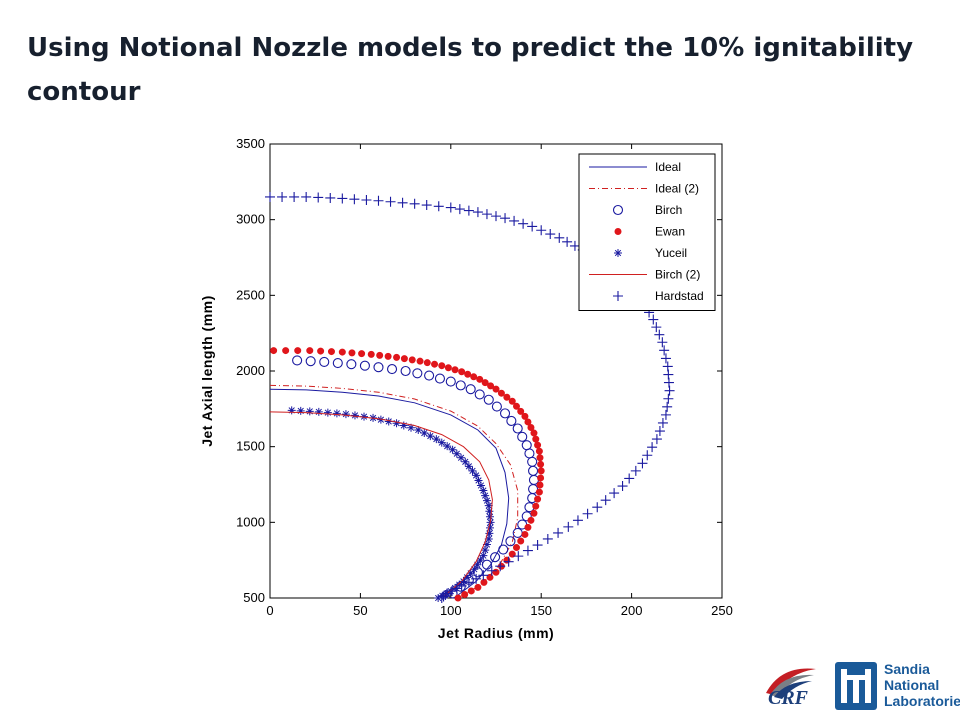  Describe the element at coordinates (250, 370) in the screenshot. I see `y-tick-label: 2000` at that location.